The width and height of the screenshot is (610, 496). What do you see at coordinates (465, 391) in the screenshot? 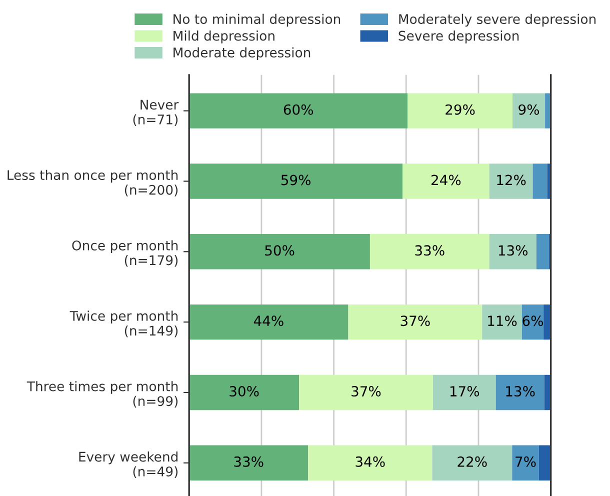
I see `data-label: 17%` at bounding box center [465, 391].